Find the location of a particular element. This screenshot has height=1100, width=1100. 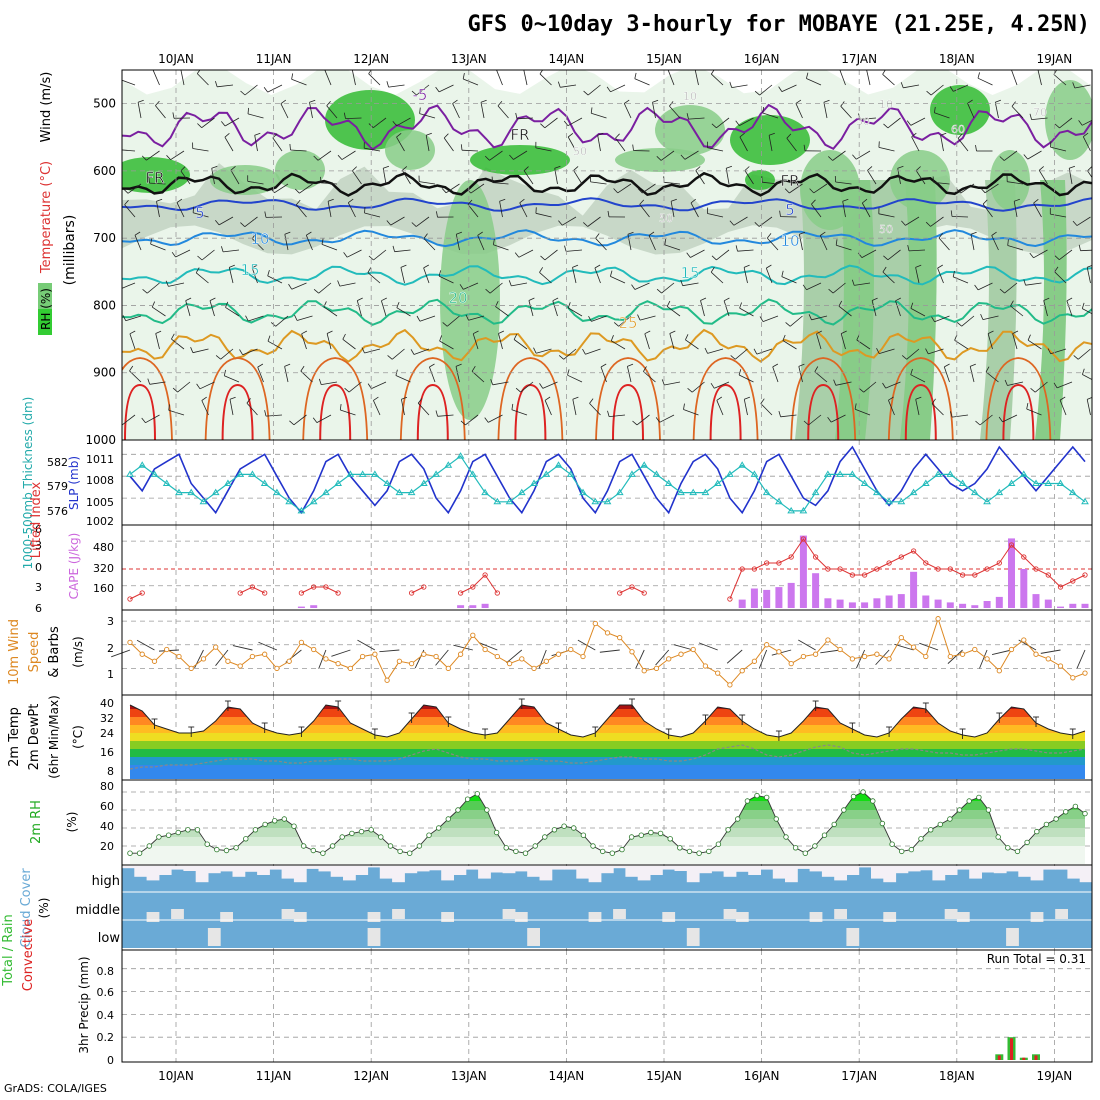

isotherm-28-loop is located at coordinates (147, 398).